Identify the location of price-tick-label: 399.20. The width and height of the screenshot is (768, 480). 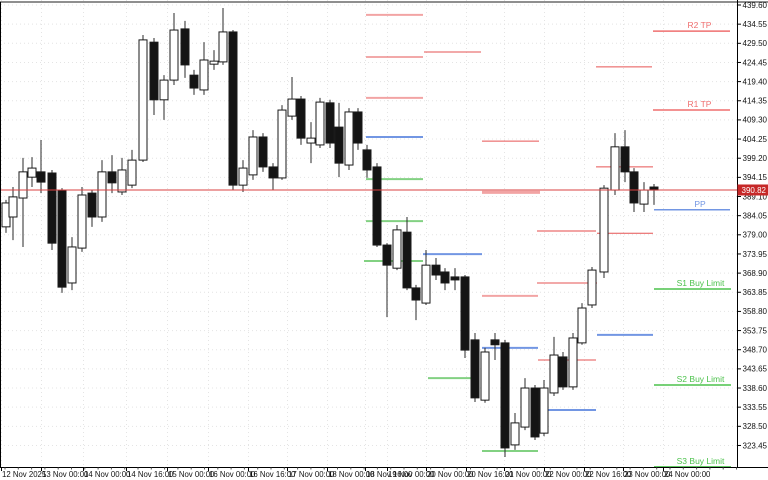
(755, 158).